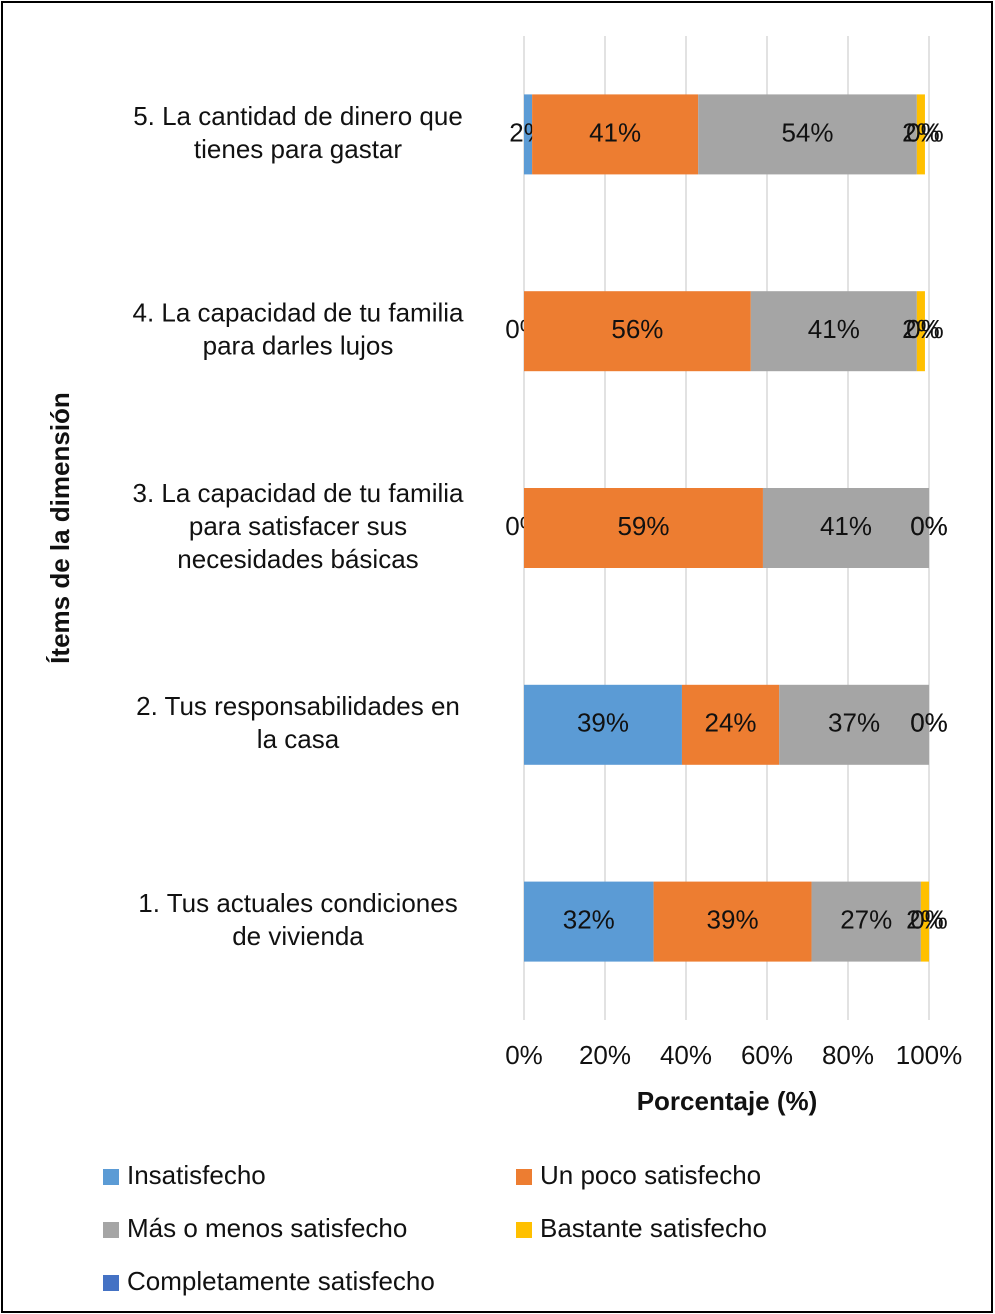 This screenshot has height=1314, width=995. What do you see at coordinates (298, 526) in the screenshot?
I see `y-tick-label: para satisfacer sus` at bounding box center [298, 526].